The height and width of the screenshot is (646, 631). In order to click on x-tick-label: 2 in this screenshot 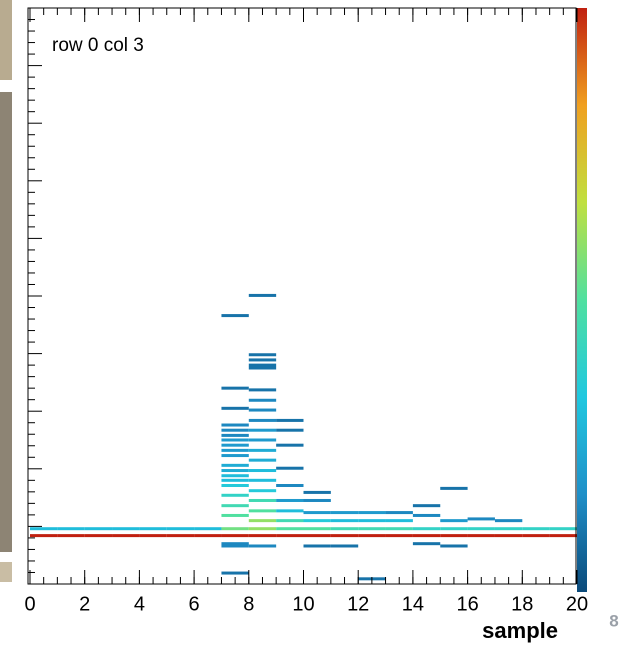, I will do `click(84, 604)`.